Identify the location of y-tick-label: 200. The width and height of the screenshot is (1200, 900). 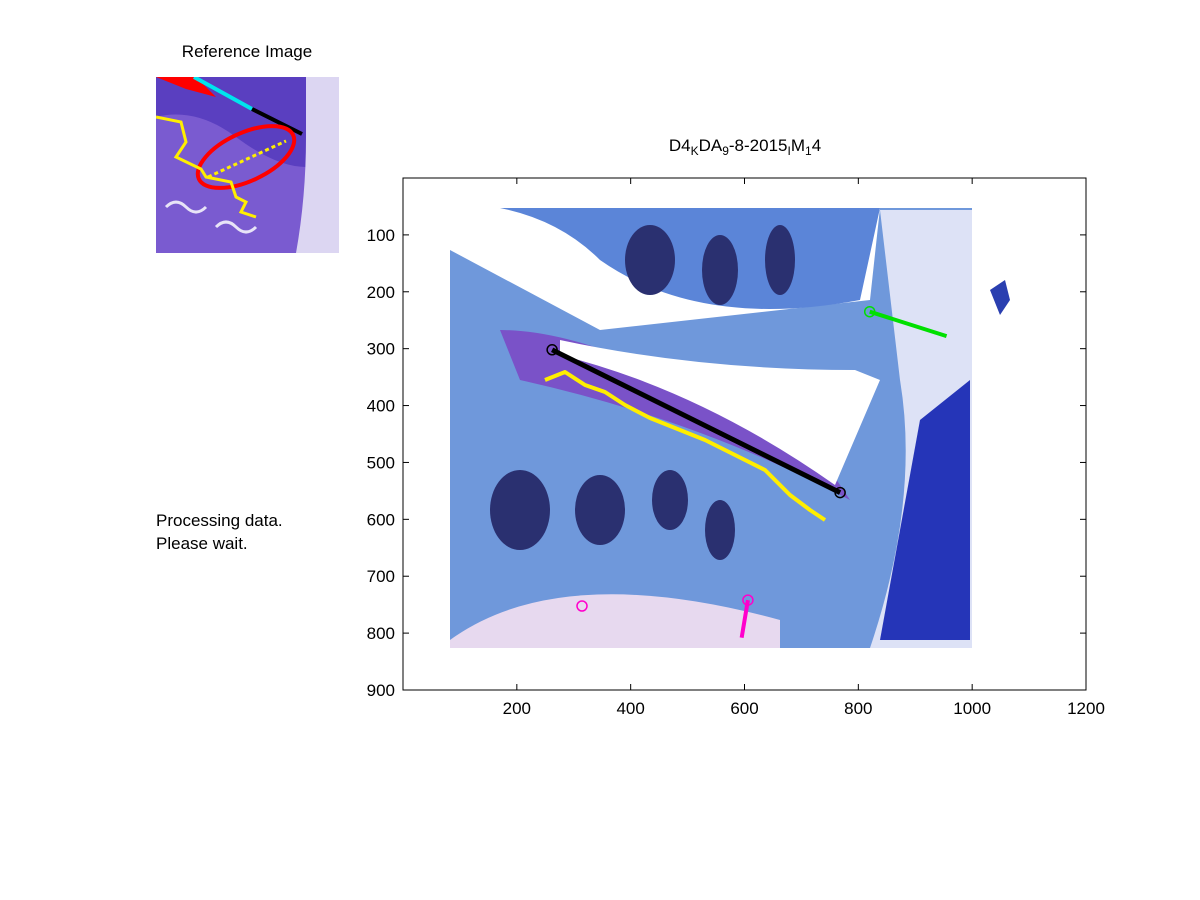
(381, 292).